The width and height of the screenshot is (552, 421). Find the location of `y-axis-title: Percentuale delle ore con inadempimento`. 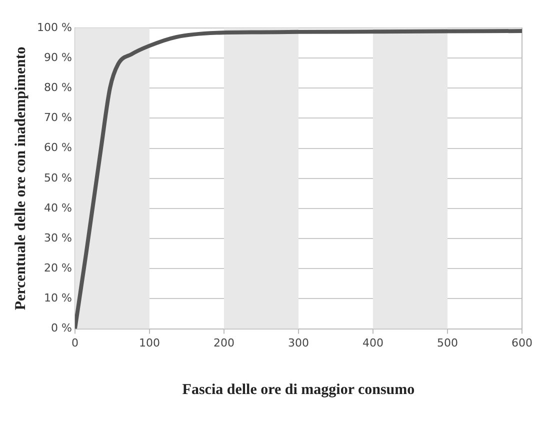

y-axis-title: Percentuale delle ore con inadempimento is located at coordinates (20, 178).